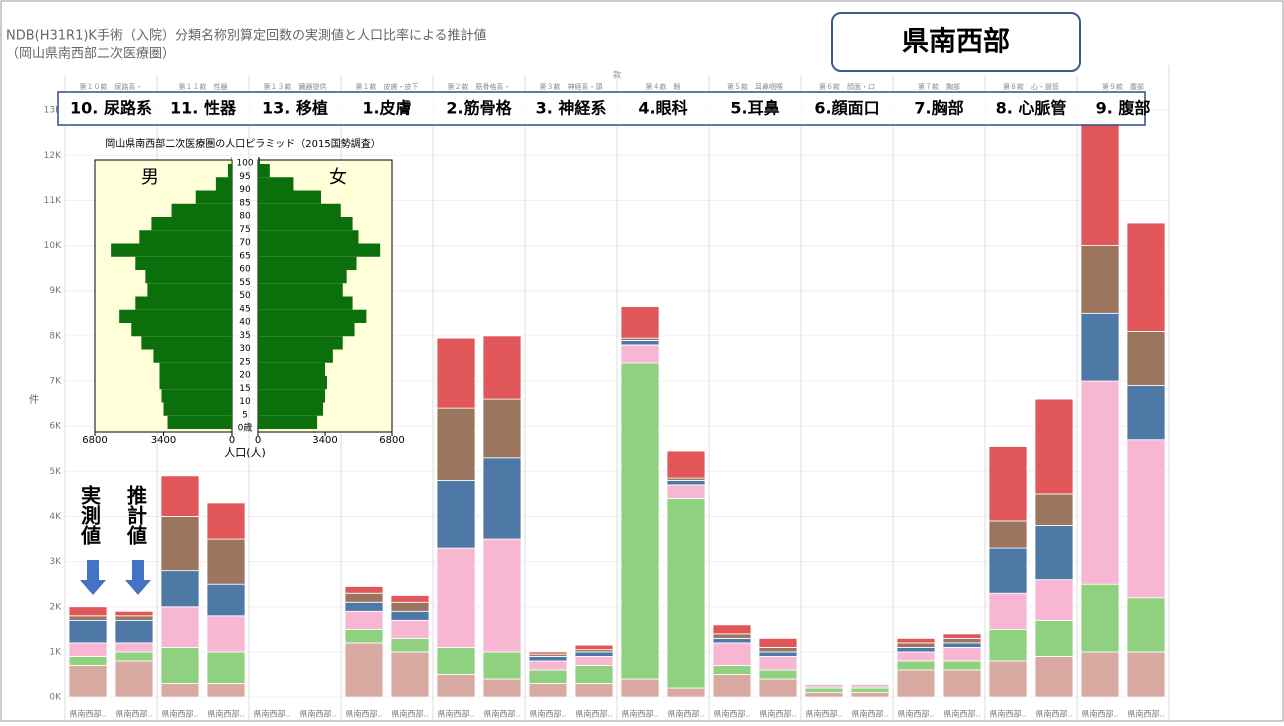 This screenshot has width=1284, height=726. I want to click on group-header-label: 第３款 神経系・頭, so click(571, 86).